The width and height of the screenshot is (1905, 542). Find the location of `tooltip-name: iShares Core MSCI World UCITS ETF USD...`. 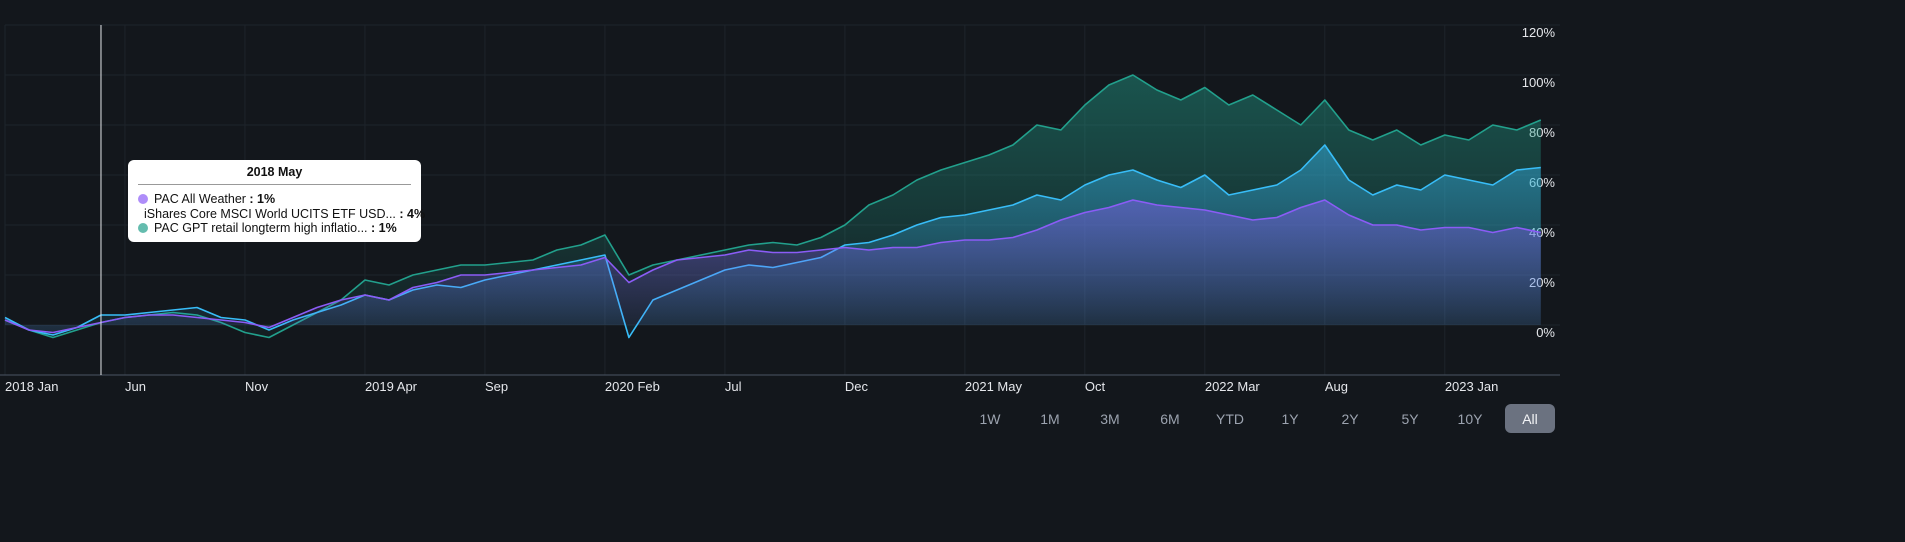

tooltip-name: iShares Core MSCI World UCITS ETF USD... is located at coordinates (270, 213).